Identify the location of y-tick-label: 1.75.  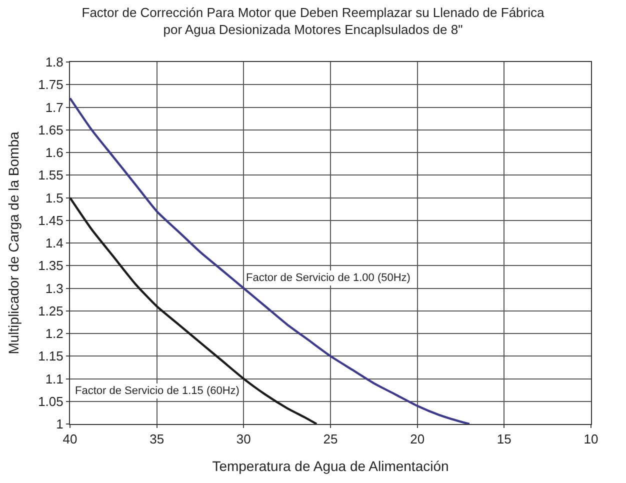
(51, 84).